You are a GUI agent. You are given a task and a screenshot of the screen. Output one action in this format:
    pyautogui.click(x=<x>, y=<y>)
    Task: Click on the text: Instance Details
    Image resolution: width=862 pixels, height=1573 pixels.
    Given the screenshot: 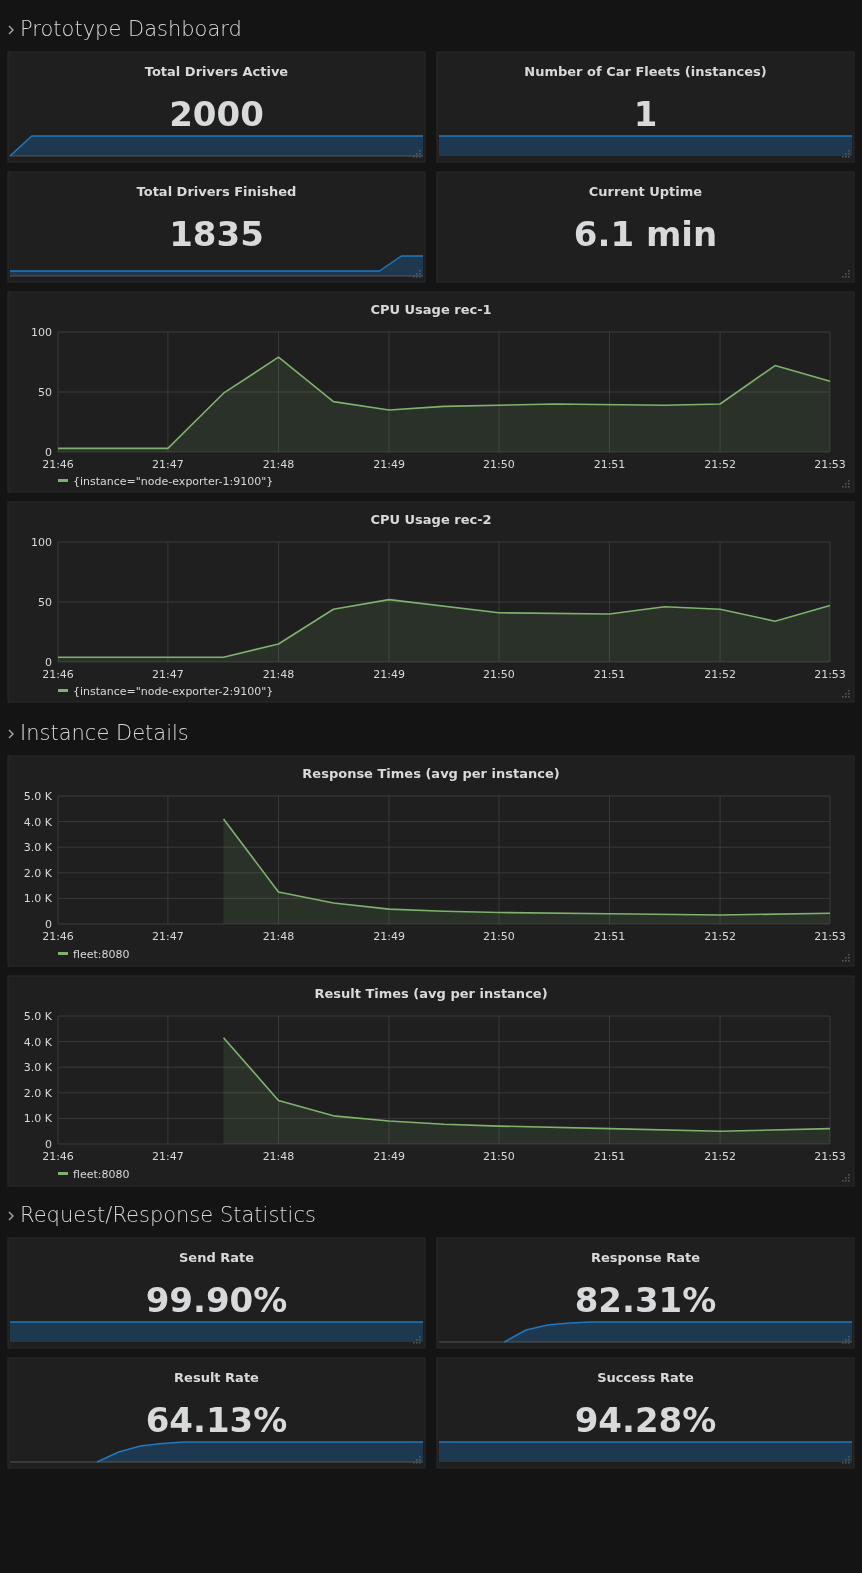 What is the action you would take?
    pyautogui.click(x=104, y=733)
    